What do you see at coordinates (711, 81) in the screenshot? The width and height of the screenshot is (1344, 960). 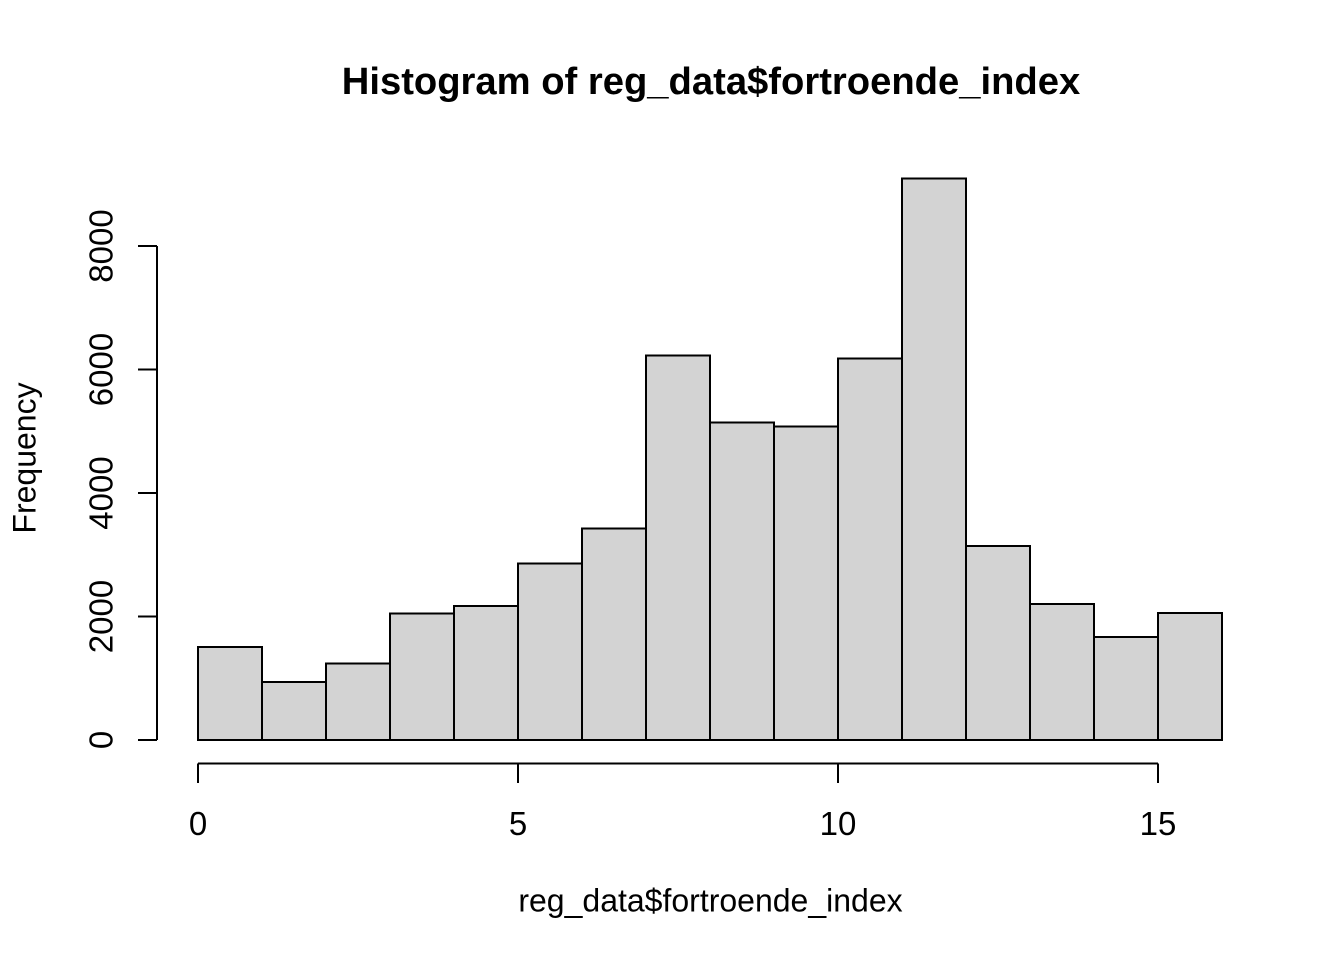 I see `svg-text:Histogram of reg_data$fortroen: Histogram of reg_data$fortroende_index` at bounding box center [711, 81].